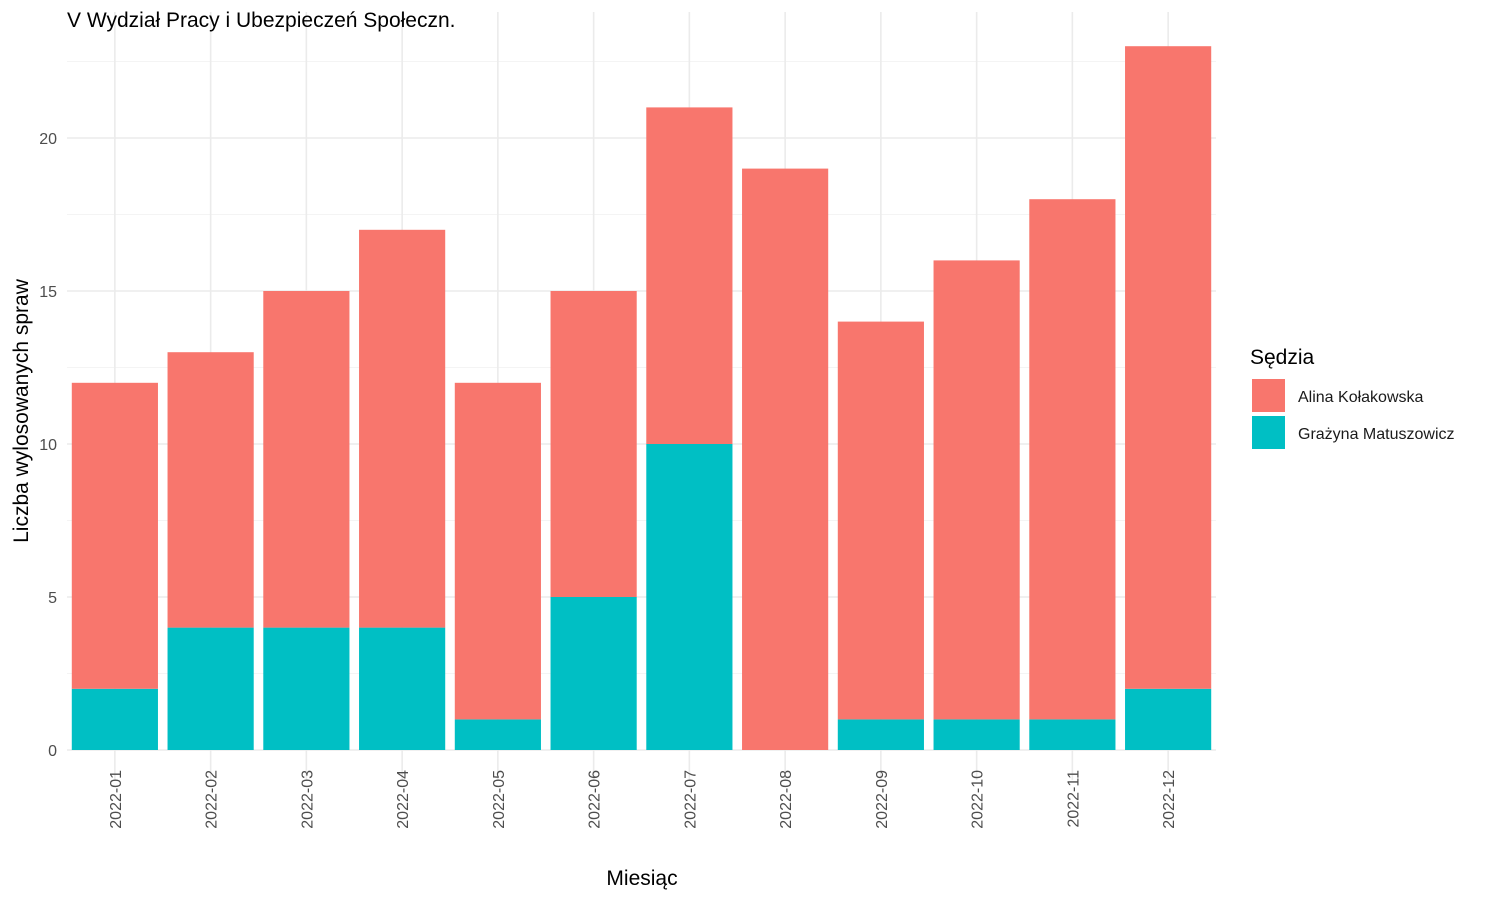  Describe the element at coordinates (1361, 397) in the screenshot. I see `legend-label-alina: Alina Kołakowska` at that location.